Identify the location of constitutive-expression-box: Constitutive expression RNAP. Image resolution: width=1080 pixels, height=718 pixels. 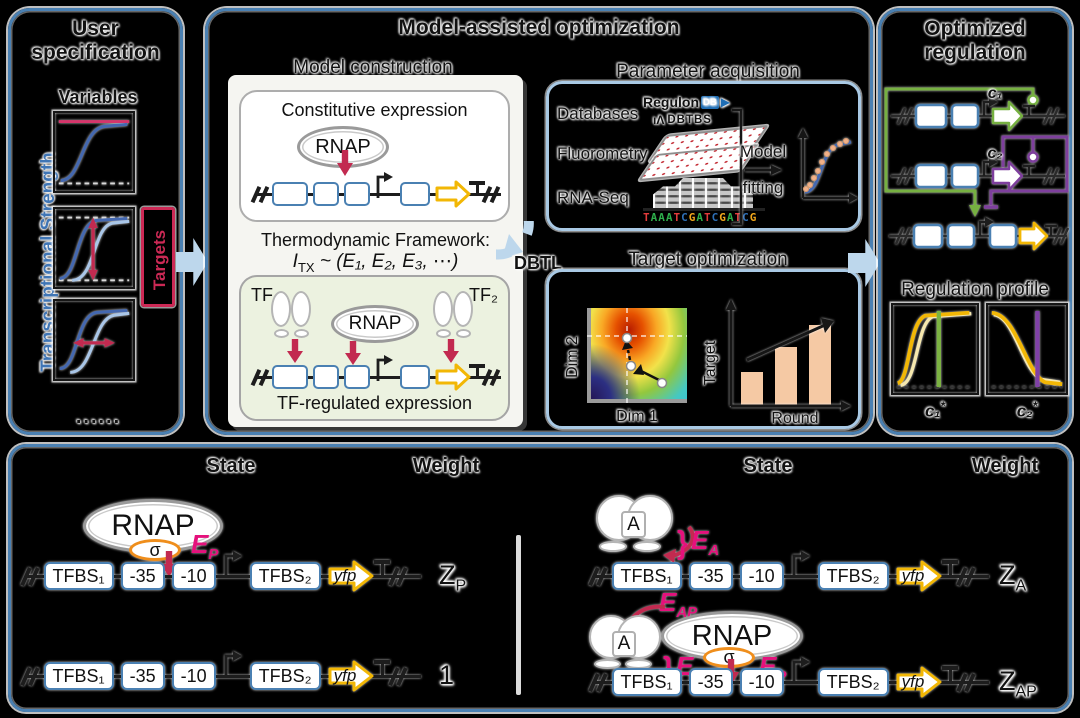
(374, 156).